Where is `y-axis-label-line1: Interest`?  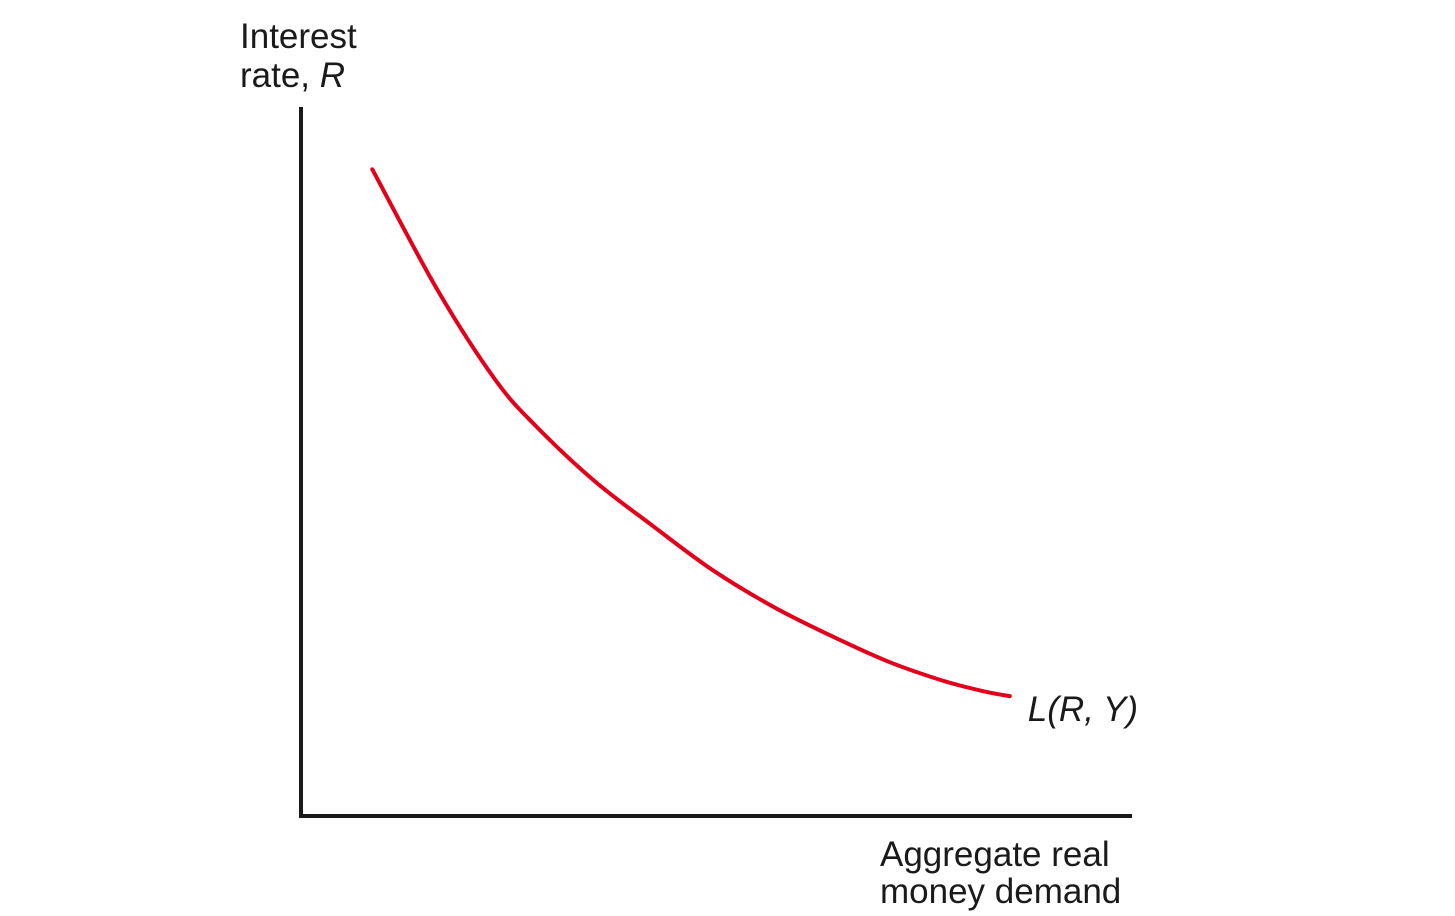
y-axis-label-line1: Interest is located at coordinates (298, 36).